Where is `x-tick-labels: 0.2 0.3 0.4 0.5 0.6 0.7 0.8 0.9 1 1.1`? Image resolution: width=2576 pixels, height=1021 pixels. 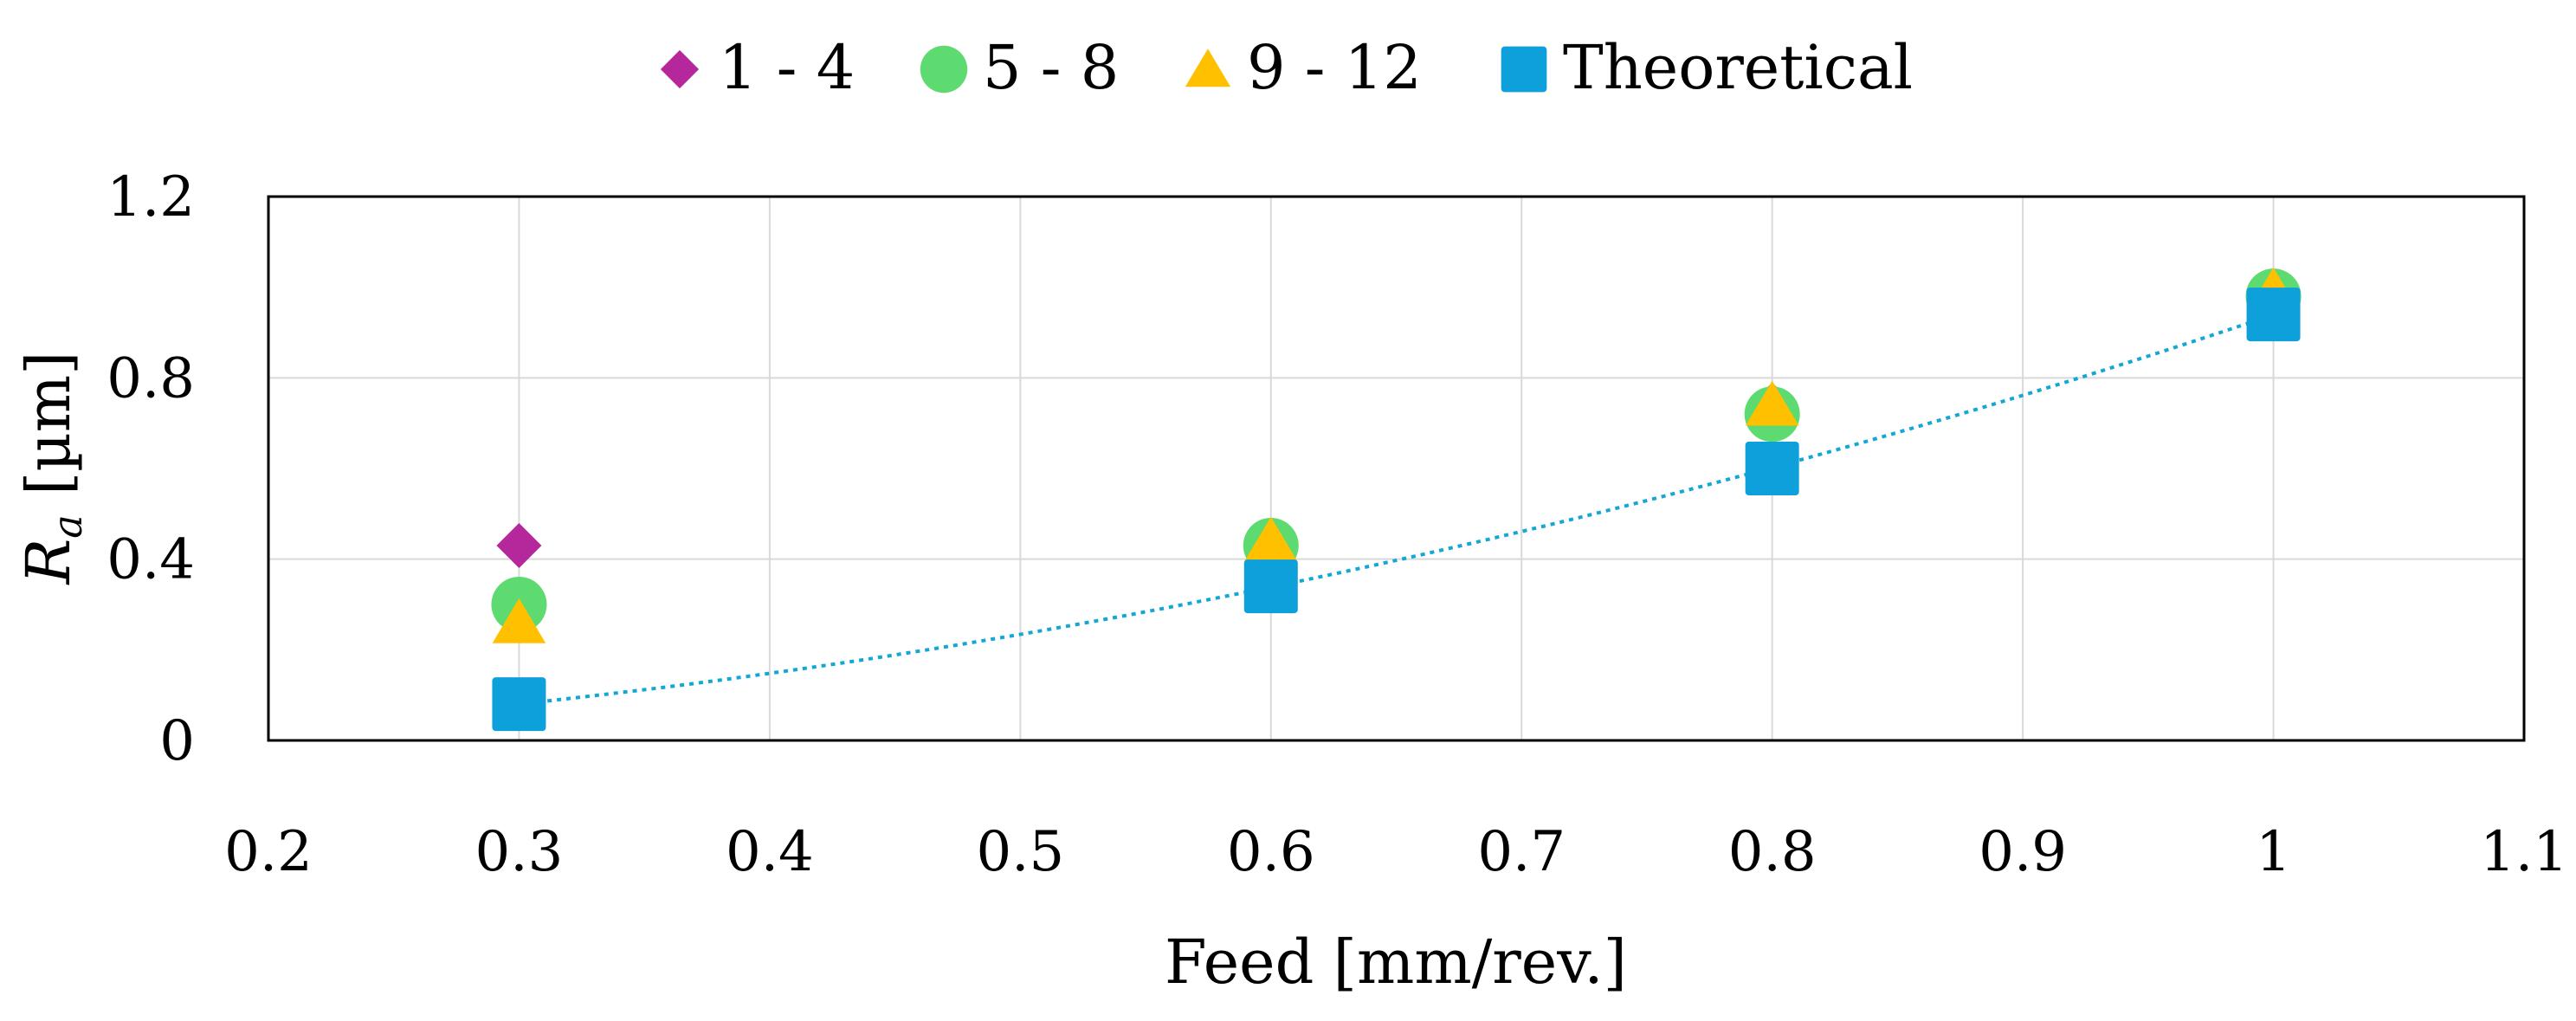
x-tick-labels: 0.2 0.3 0.4 0.5 0.6 0.7 0.8 0.9 1 1.1 is located at coordinates (1396, 852).